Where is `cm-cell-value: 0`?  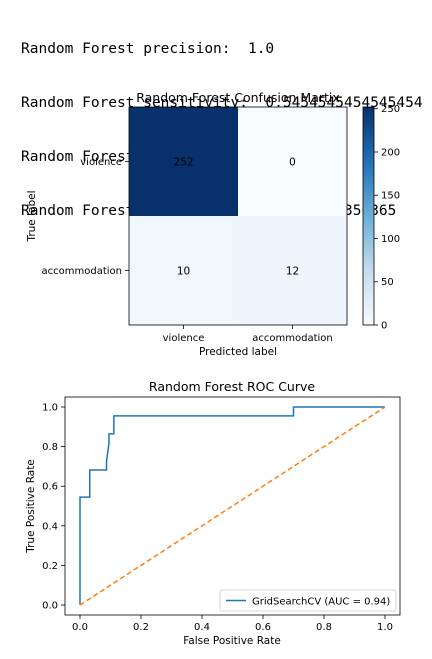
cm-cell-value: 0 is located at coordinates (292, 163).